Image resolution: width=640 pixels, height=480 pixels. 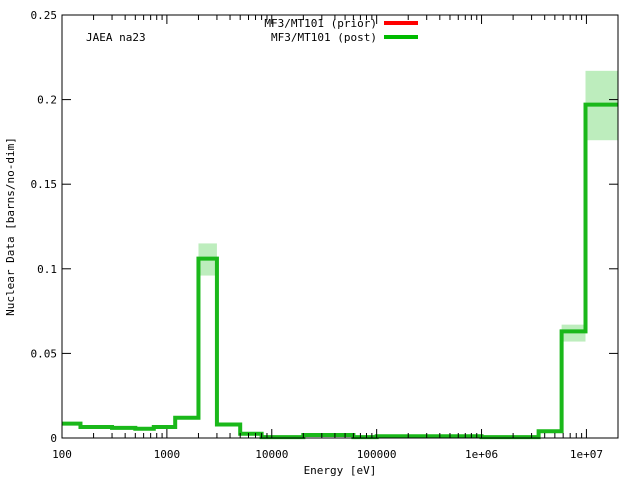 What do you see at coordinates (377, 454) in the screenshot?
I see `x-tick-label: 100000` at bounding box center [377, 454].